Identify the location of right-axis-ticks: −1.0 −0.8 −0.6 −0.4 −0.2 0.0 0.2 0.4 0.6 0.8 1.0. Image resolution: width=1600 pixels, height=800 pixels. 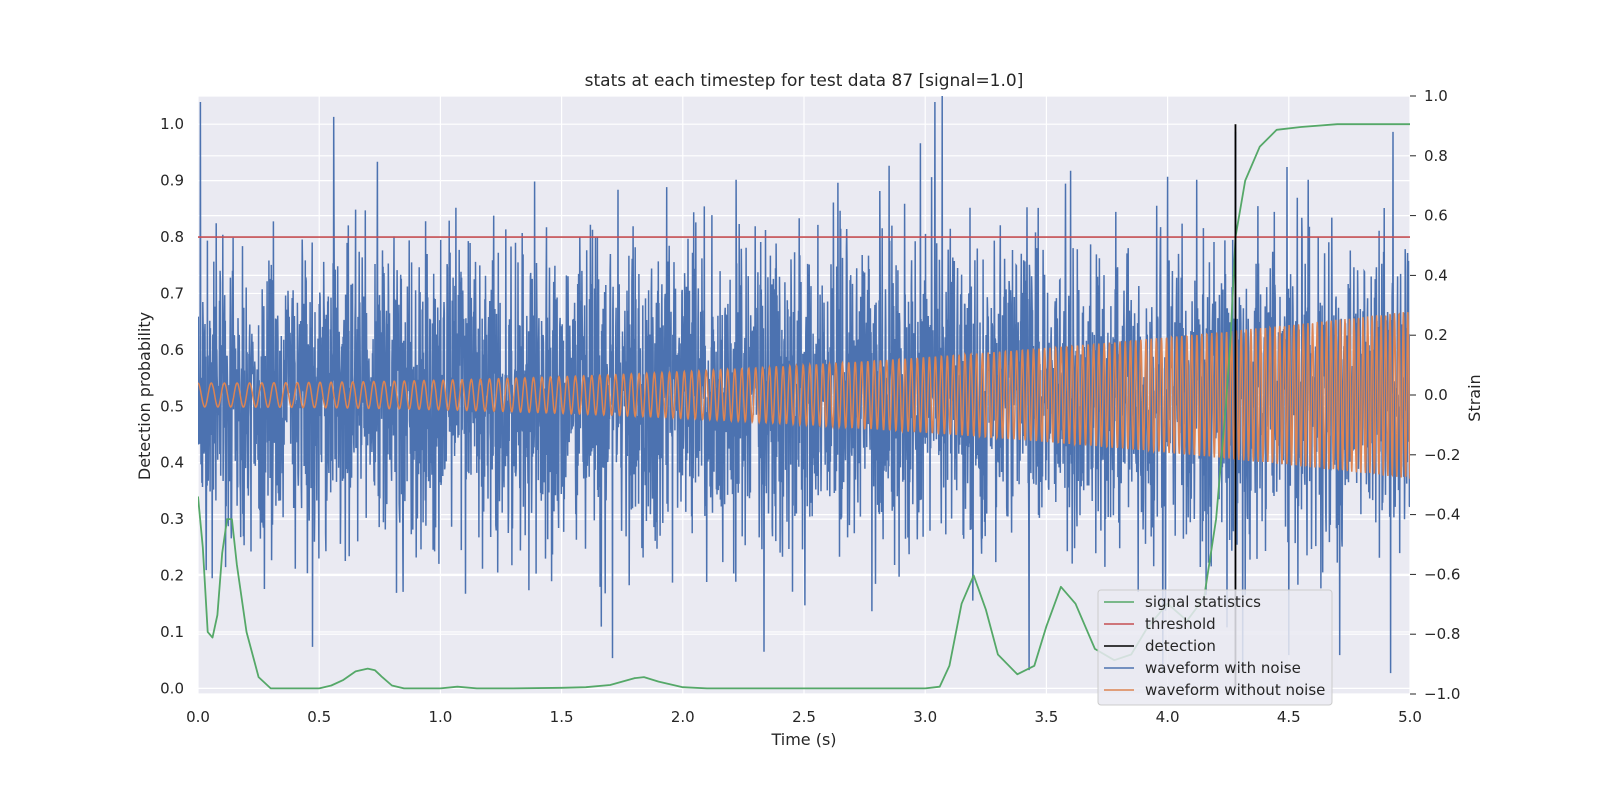
(1435, 395).